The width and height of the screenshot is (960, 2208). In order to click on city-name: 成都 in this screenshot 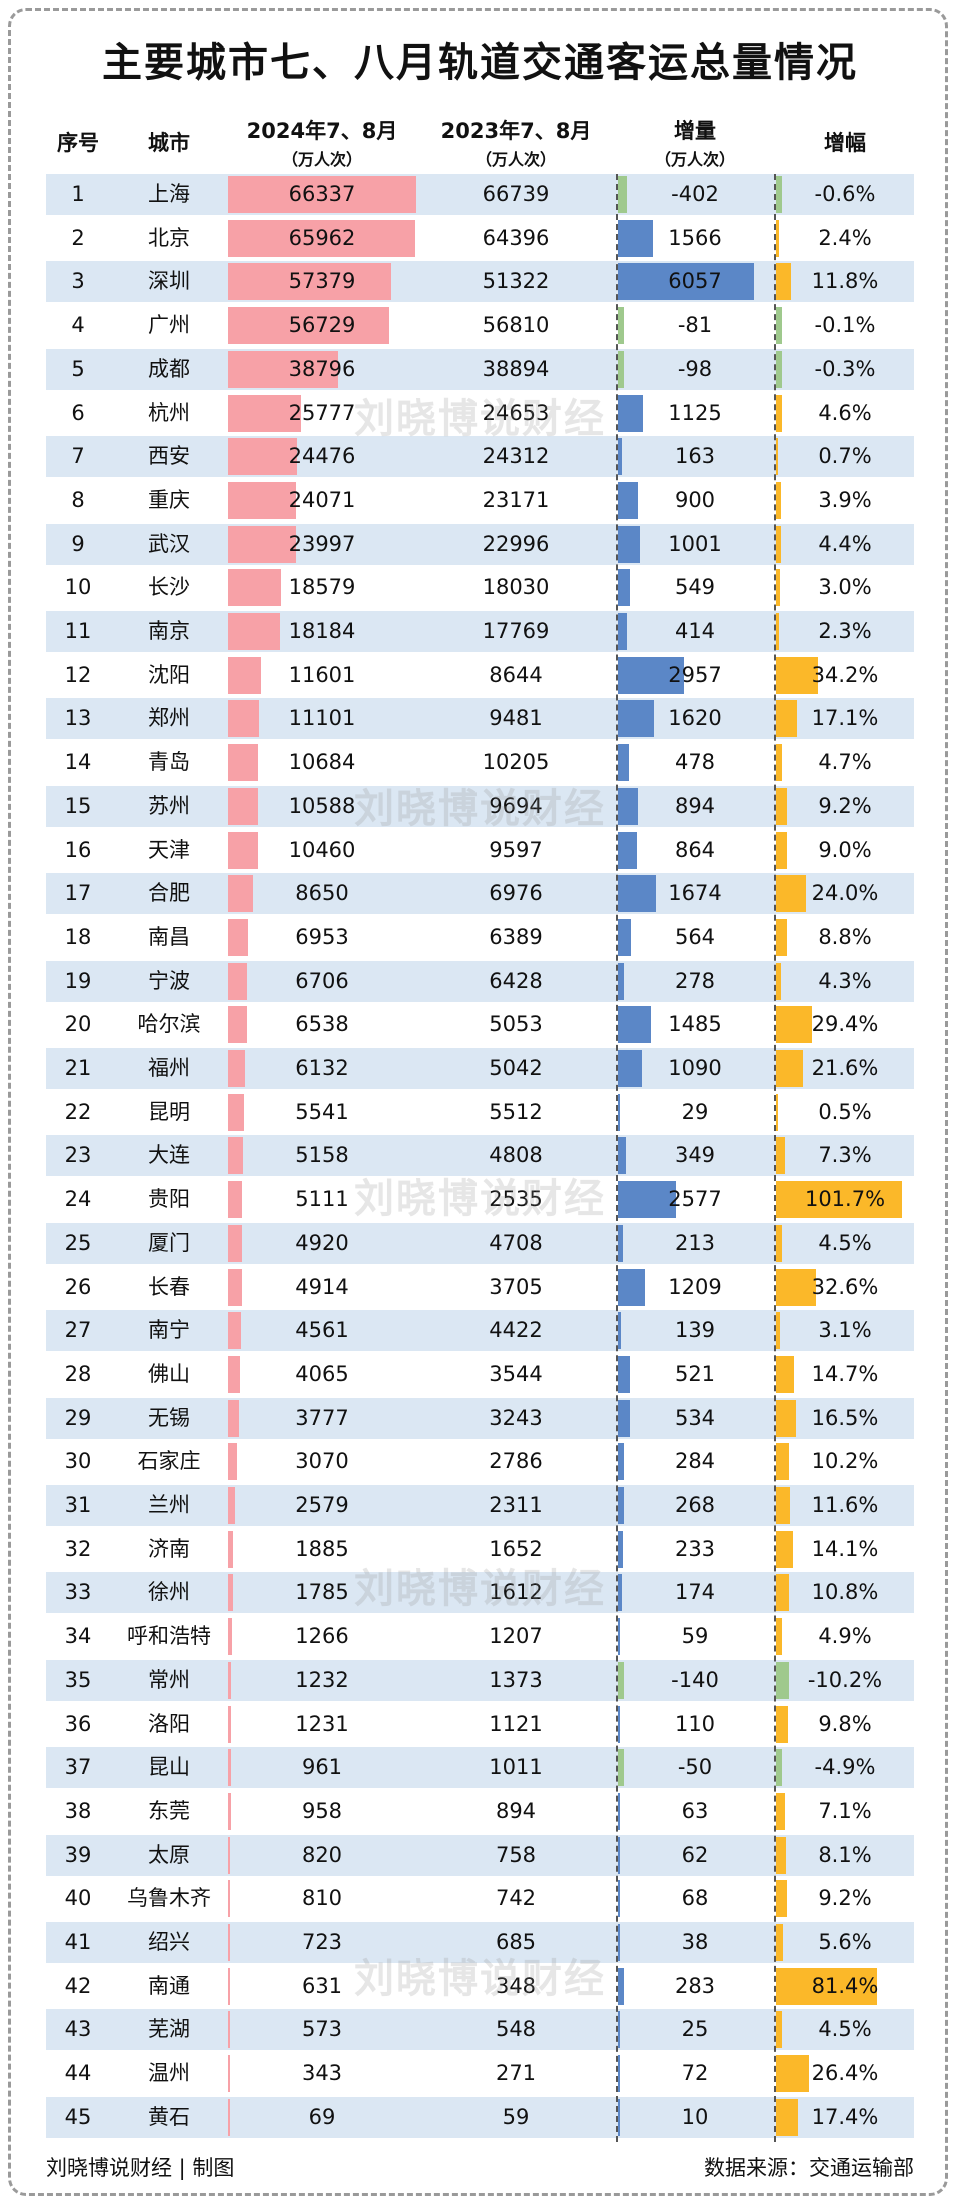, I will do `click(169, 368)`.